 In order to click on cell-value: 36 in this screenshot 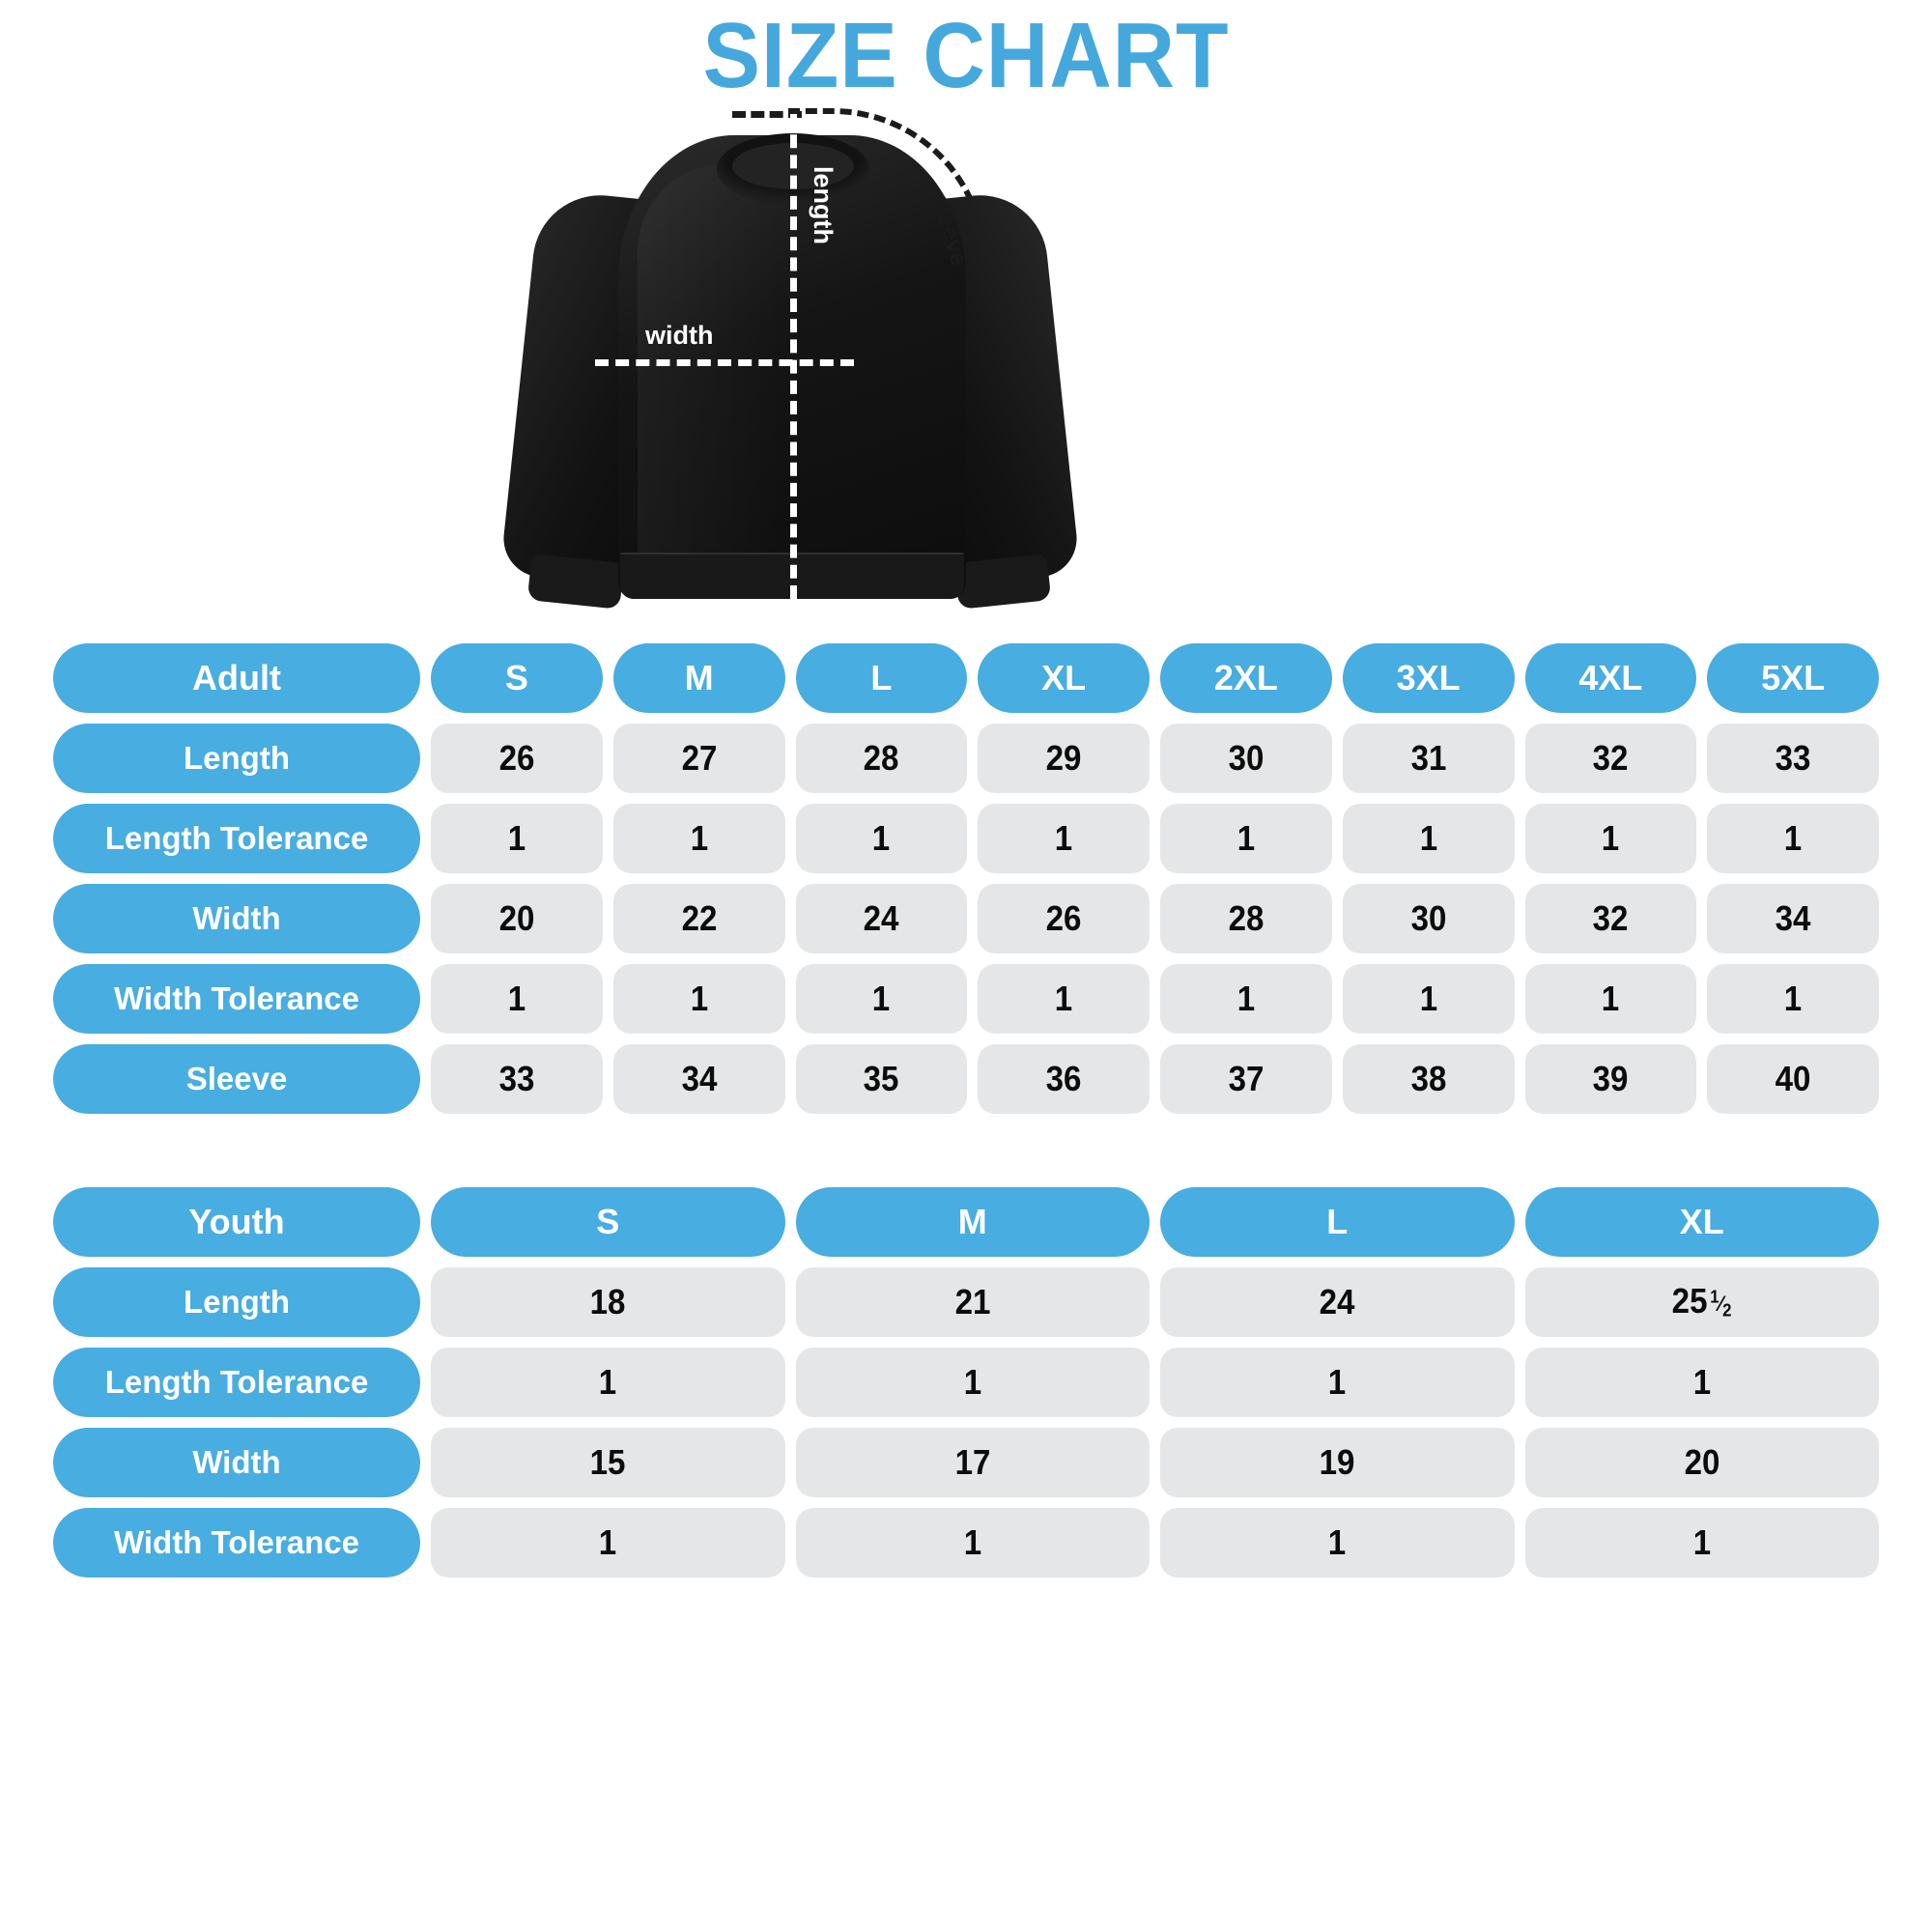, I will do `click(1063, 1078)`.